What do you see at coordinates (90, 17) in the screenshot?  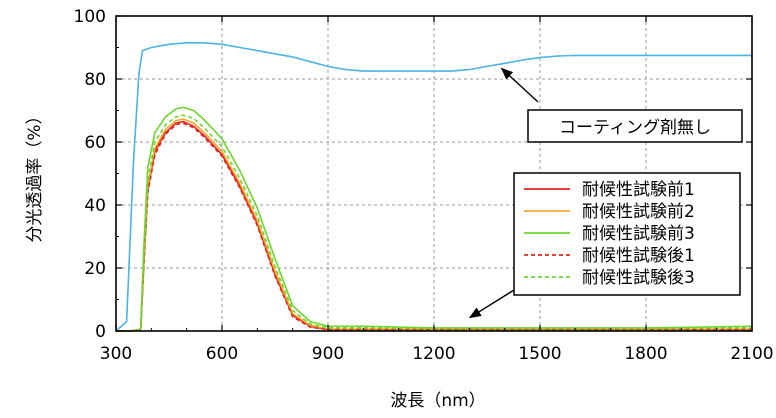 I see `y-tick-label: 100` at bounding box center [90, 17].